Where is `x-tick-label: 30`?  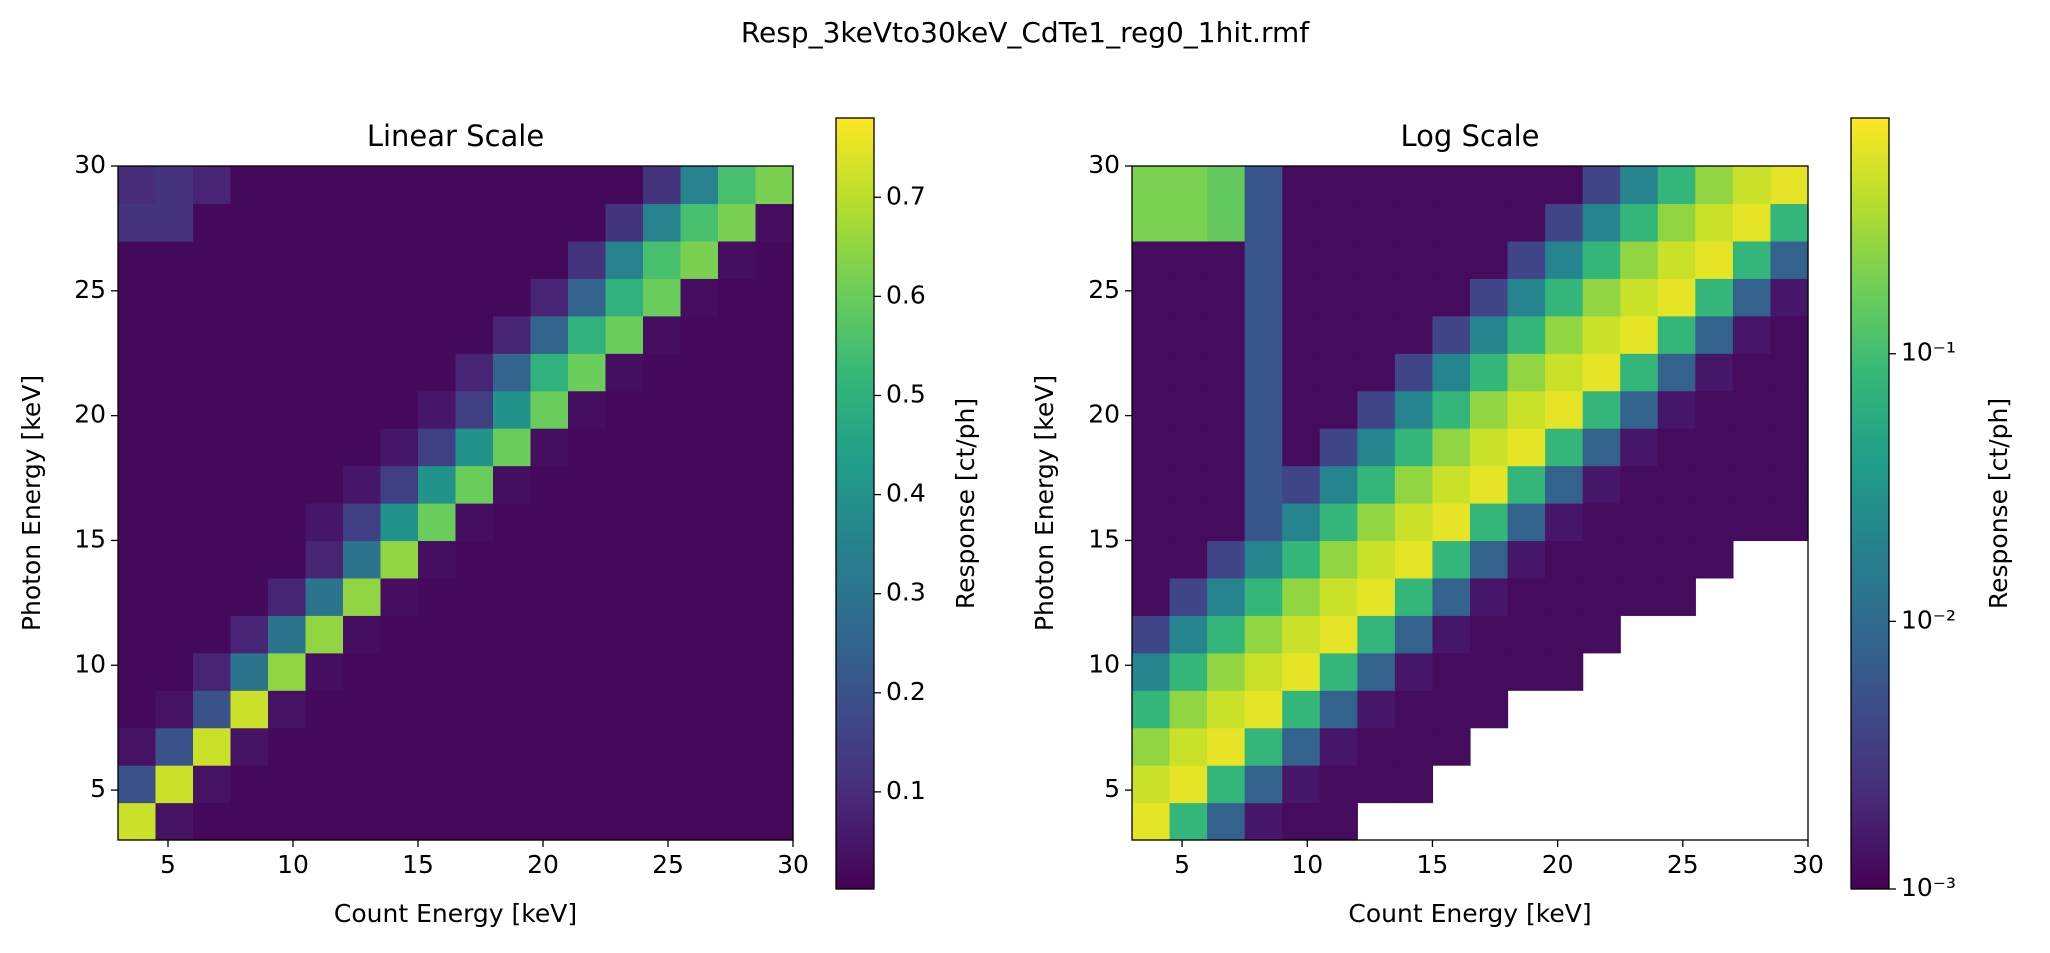
x-tick-label: 30 is located at coordinates (793, 864).